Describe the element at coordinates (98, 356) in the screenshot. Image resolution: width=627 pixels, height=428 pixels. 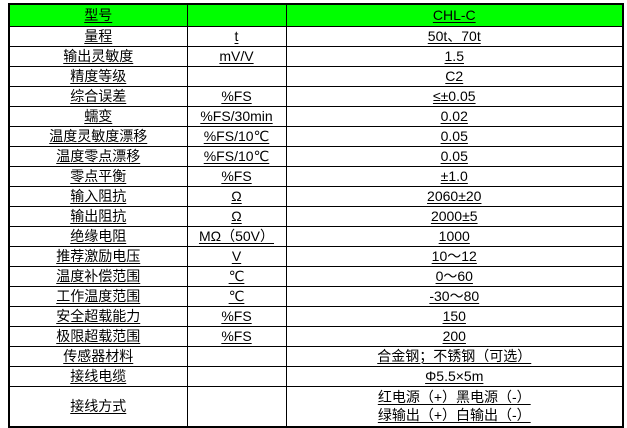
I see `param-cell: 传感器材料` at that location.